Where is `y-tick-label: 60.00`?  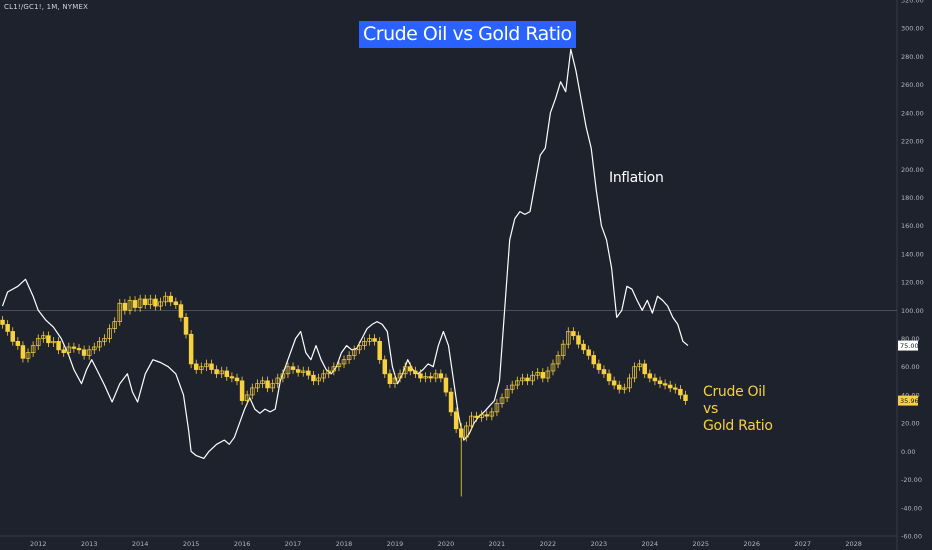
y-tick-label: 60.00 is located at coordinates (910, 367).